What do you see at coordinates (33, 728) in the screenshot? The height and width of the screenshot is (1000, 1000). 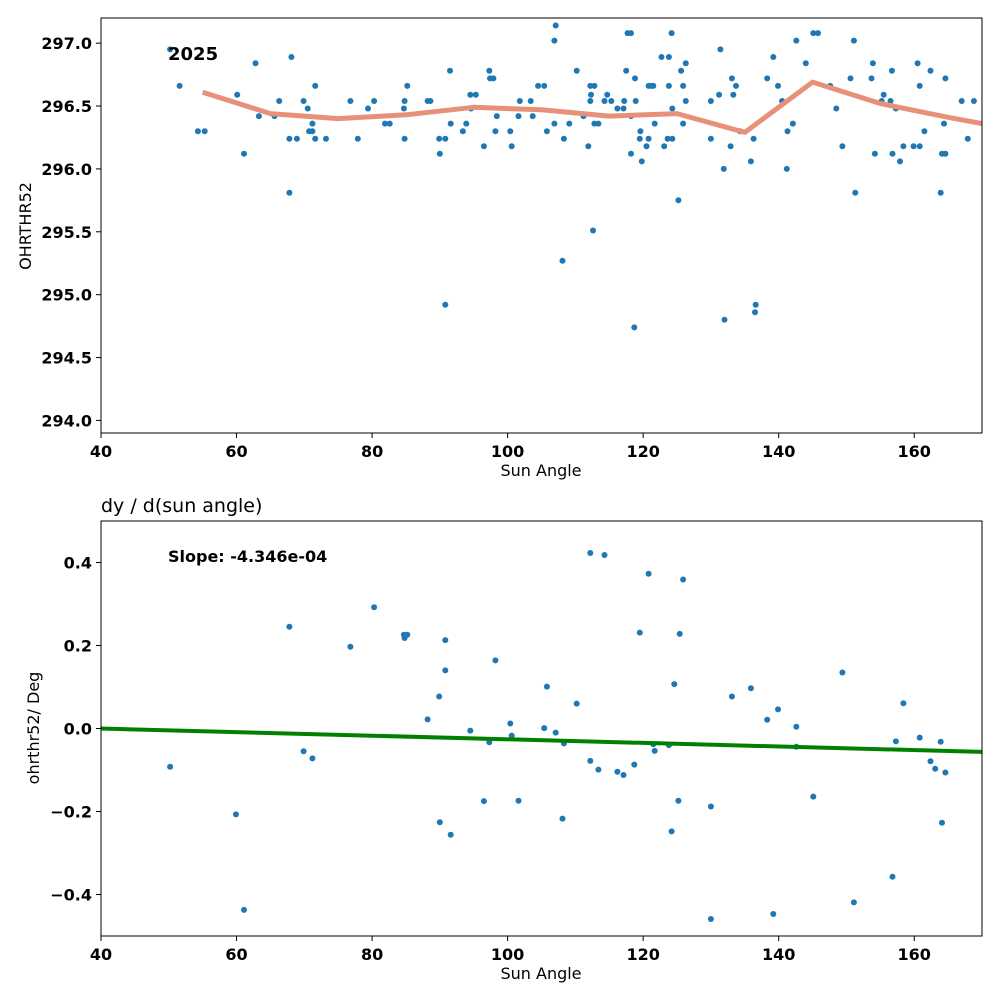 I see `chart-bottom-ylabel: ohrthr52/ Deg` at bounding box center [33, 728].